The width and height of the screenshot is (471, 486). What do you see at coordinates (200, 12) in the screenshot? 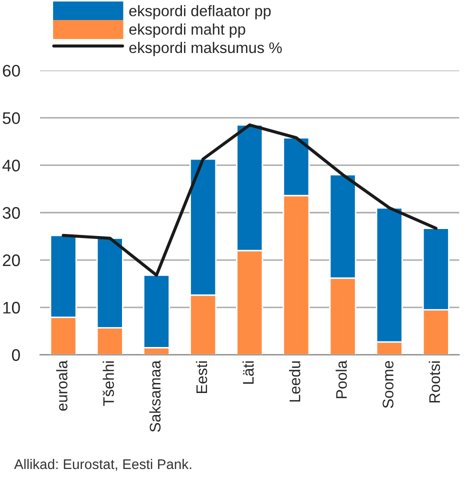
I see `legend-label: ekspordi deflaator pp` at bounding box center [200, 12].